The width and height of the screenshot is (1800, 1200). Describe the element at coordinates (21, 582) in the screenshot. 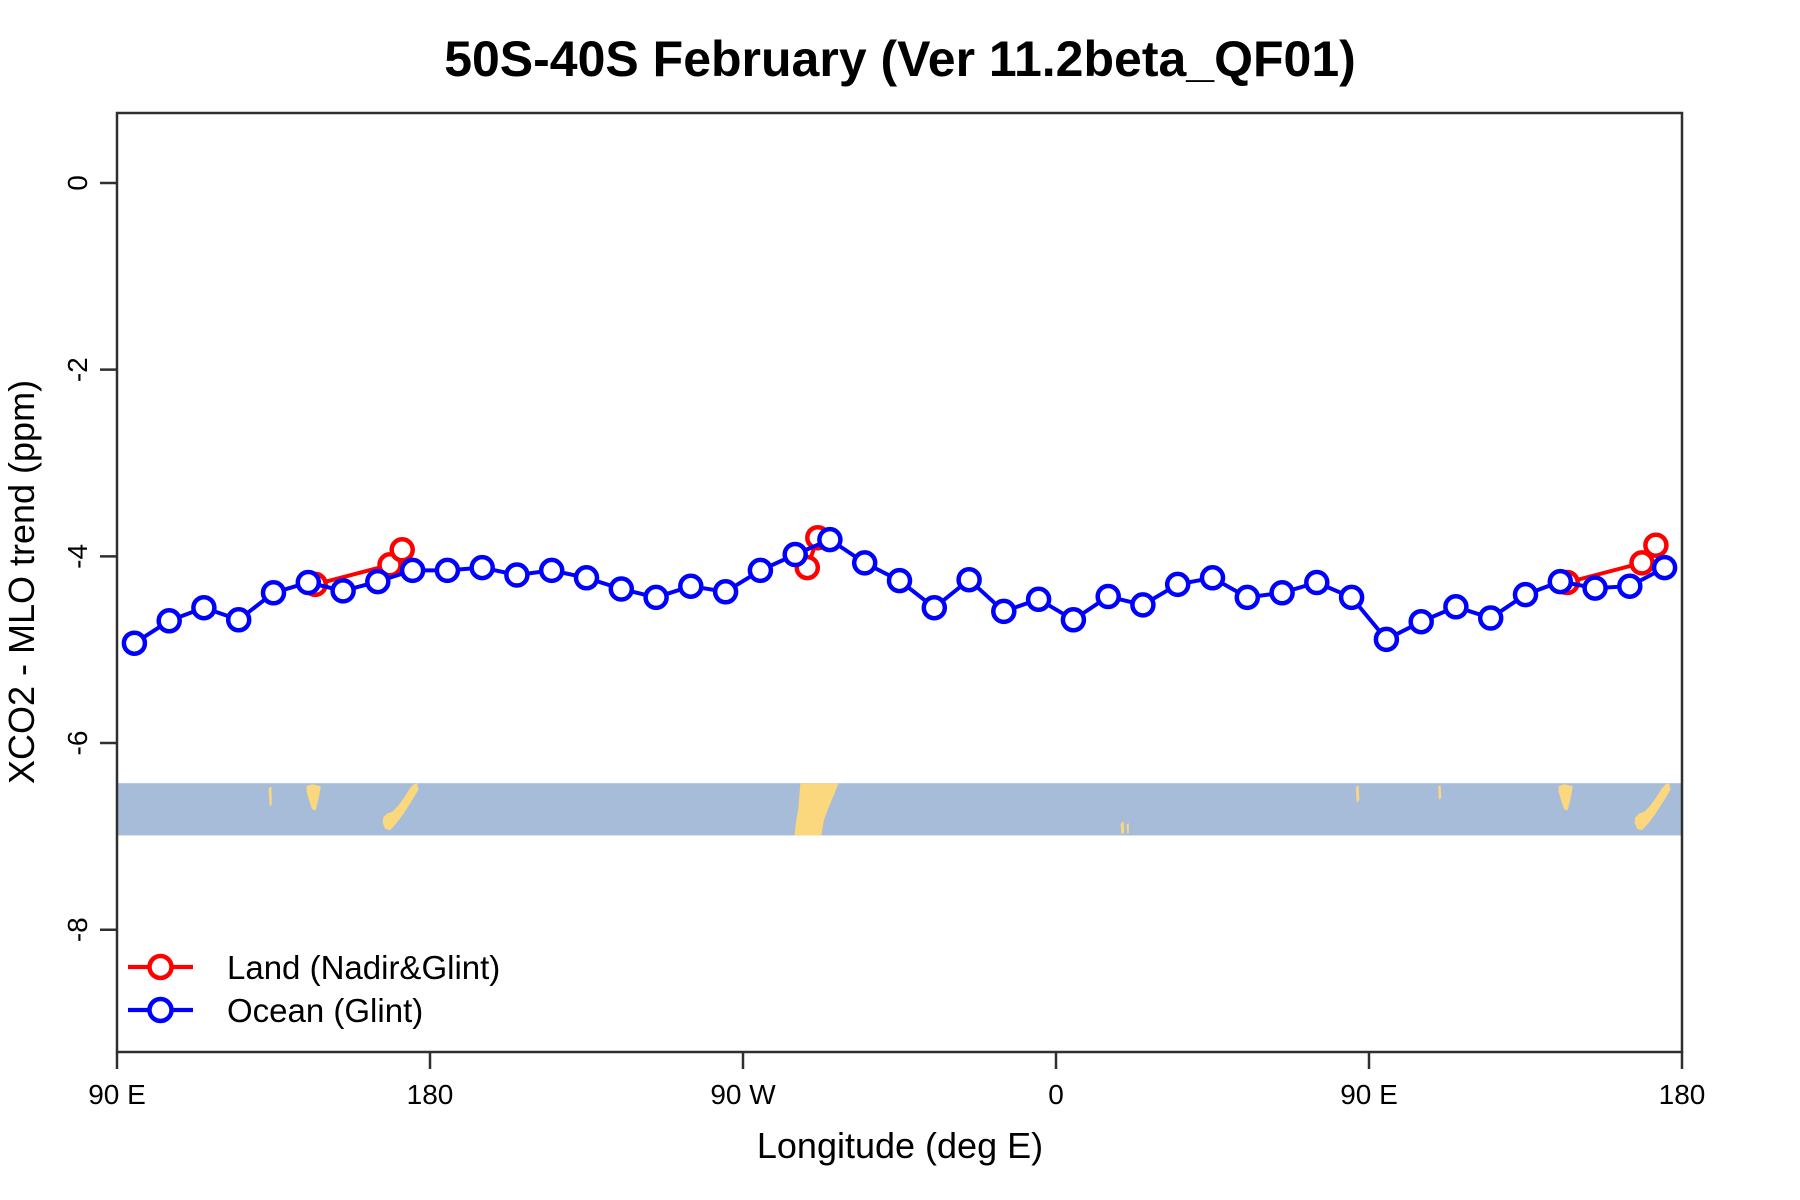

I see `y-axis-label: XCO2 - MLO trend (ppm)` at that location.